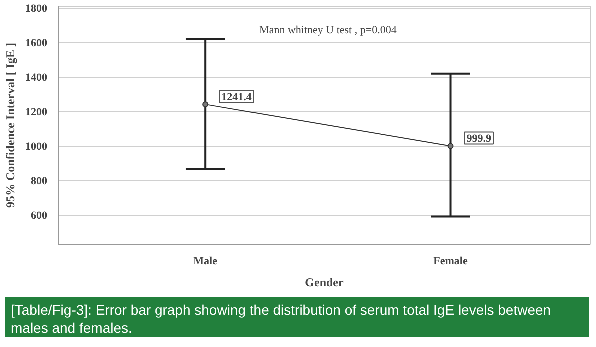 Image resolution: width=596 pixels, height=347 pixels. What do you see at coordinates (206, 262) in the screenshot?
I see `x-tick-label: Male` at bounding box center [206, 262].